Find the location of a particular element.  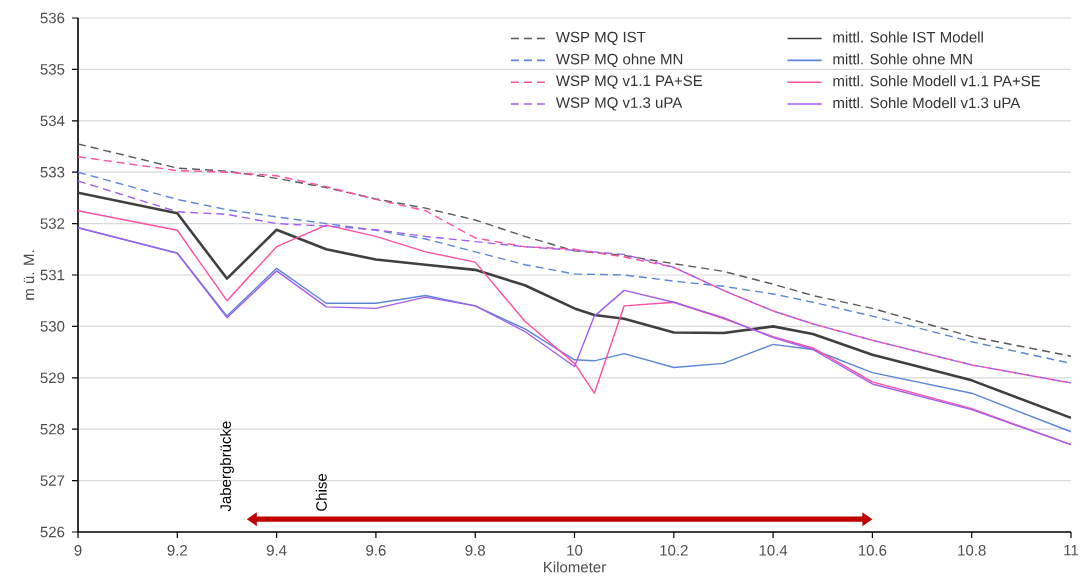

y-tick-label: 532 is located at coordinates (52, 223).